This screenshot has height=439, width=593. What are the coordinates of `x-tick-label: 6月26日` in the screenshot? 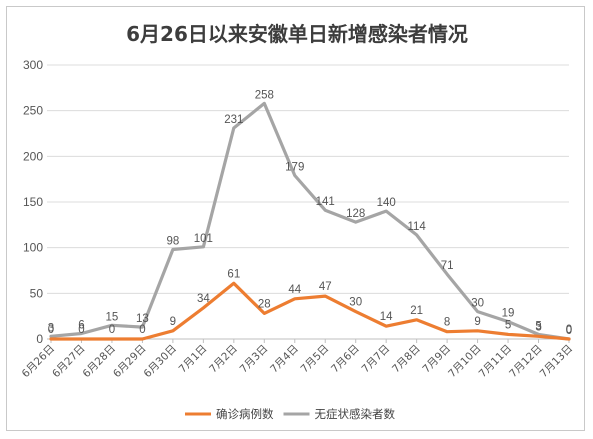 It's located at (39, 362).